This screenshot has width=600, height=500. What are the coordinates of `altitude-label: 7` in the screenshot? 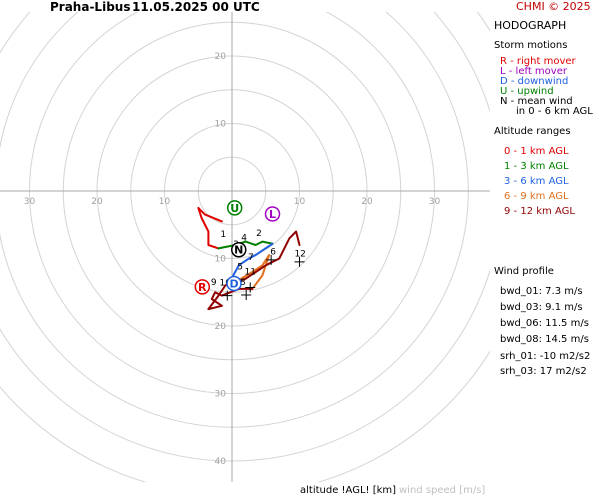 It's located at (251, 258).